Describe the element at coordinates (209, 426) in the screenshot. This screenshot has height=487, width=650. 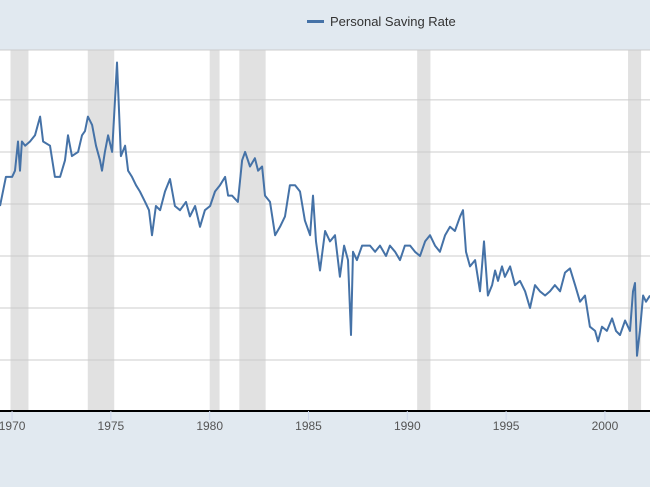
I see `x-tick-label: 1980` at that location.